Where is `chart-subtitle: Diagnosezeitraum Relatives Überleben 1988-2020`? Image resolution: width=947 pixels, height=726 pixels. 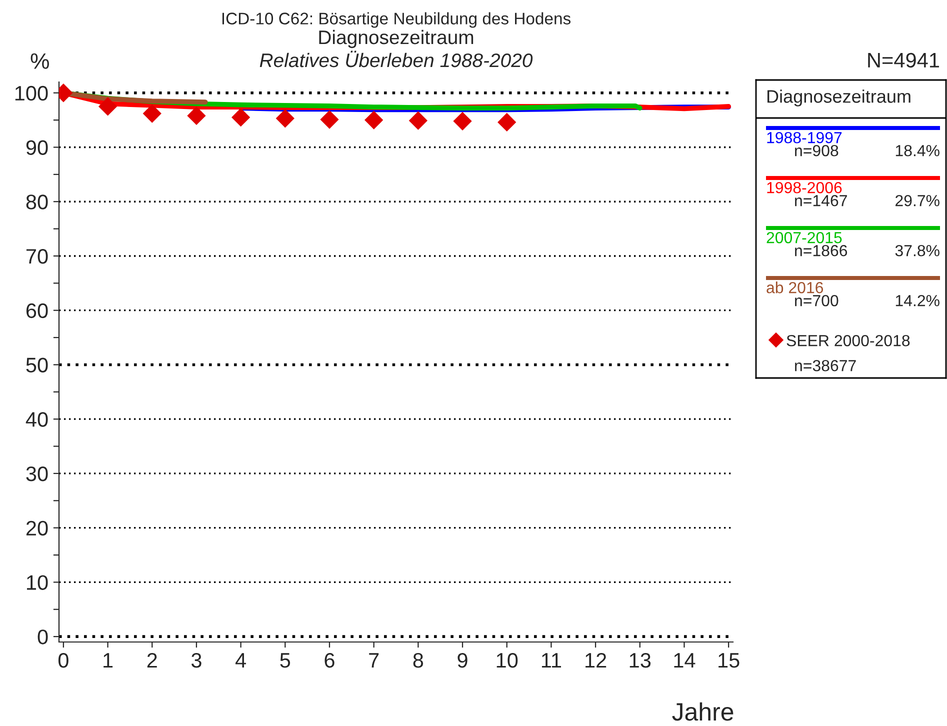
chart-subtitle: Diagnosezeitraum Relatives Überleben 1988-2020 is located at coordinates (396, 49).